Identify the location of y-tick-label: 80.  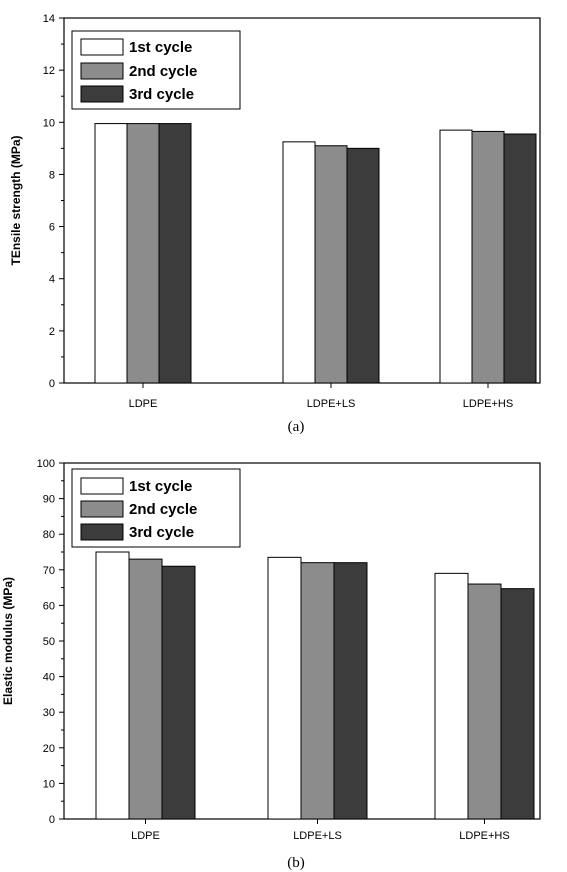
(49, 535).